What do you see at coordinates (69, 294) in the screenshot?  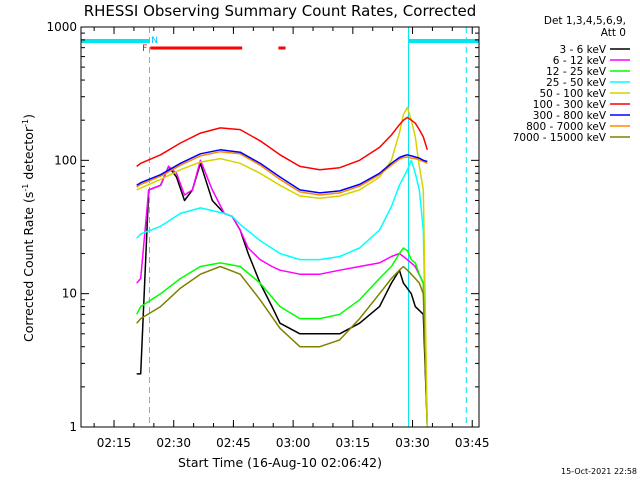 I see `y-tick-label-1: 10` at bounding box center [69, 294].